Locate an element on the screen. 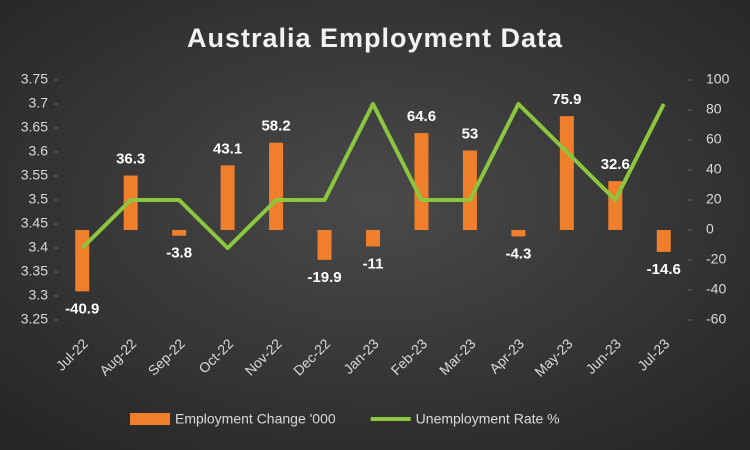  data-label: 75.9 is located at coordinates (566, 99).